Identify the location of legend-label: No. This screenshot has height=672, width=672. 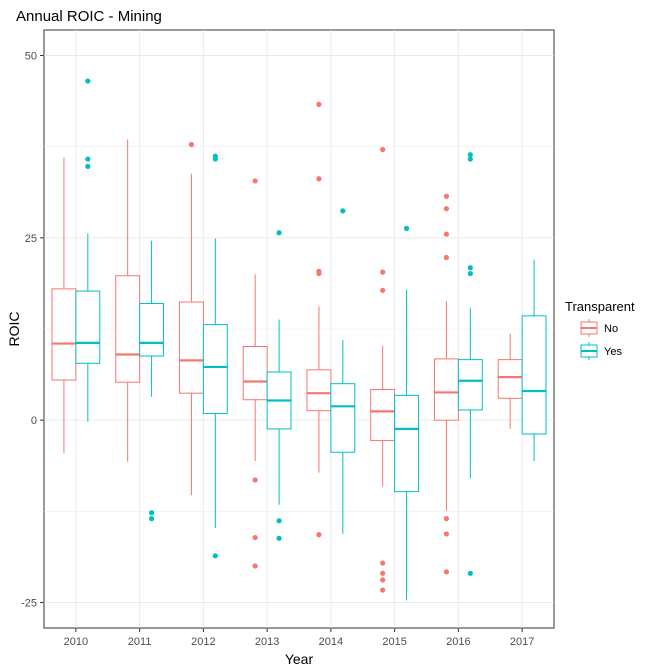
(611, 329).